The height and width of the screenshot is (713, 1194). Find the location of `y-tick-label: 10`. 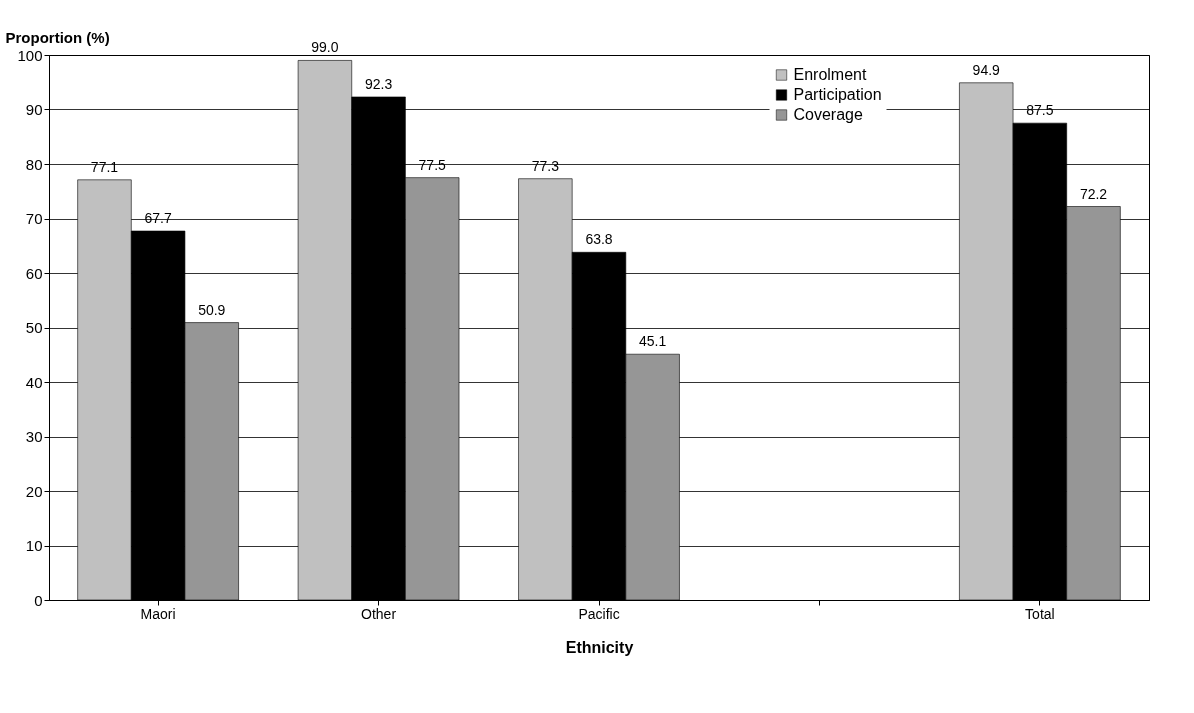

y-tick-label: 10 is located at coordinates (34, 545).